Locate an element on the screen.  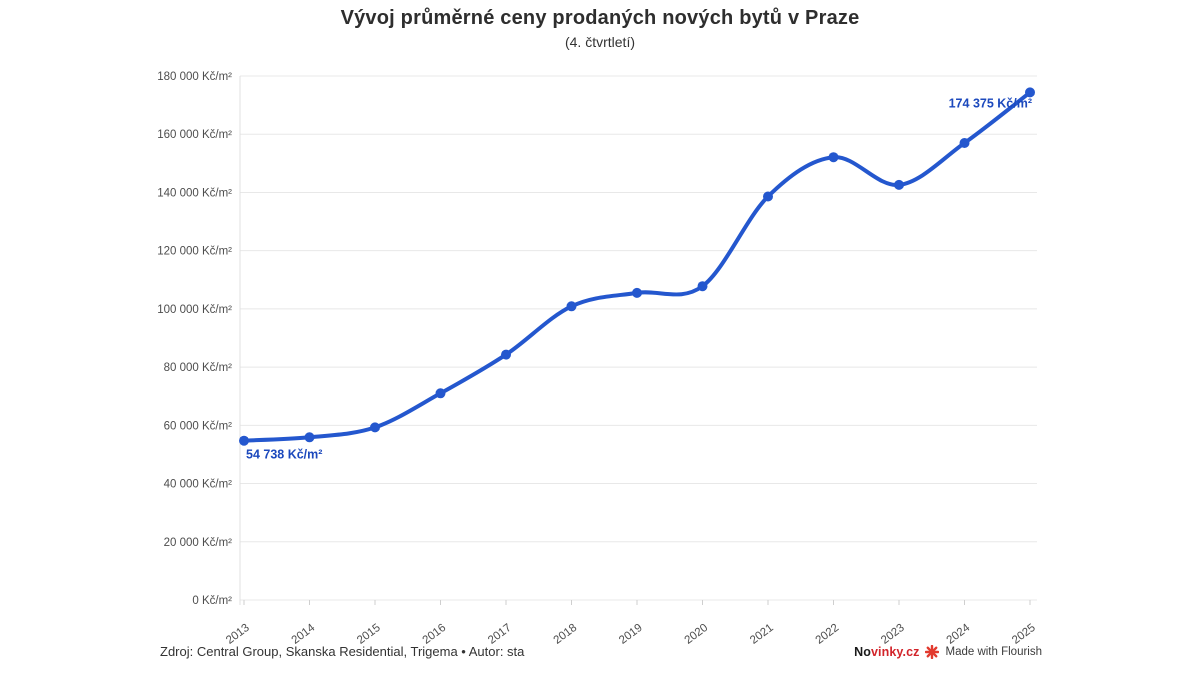
y-axis-label: 60 000 Kč/m² is located at coordinates (198, 426).